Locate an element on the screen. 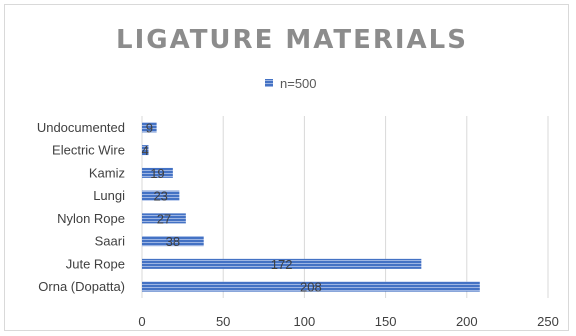 Image resolution: width=576 pixels, height=336 pixels. x-tick-label: 50 is located at coordinates (223, 321).